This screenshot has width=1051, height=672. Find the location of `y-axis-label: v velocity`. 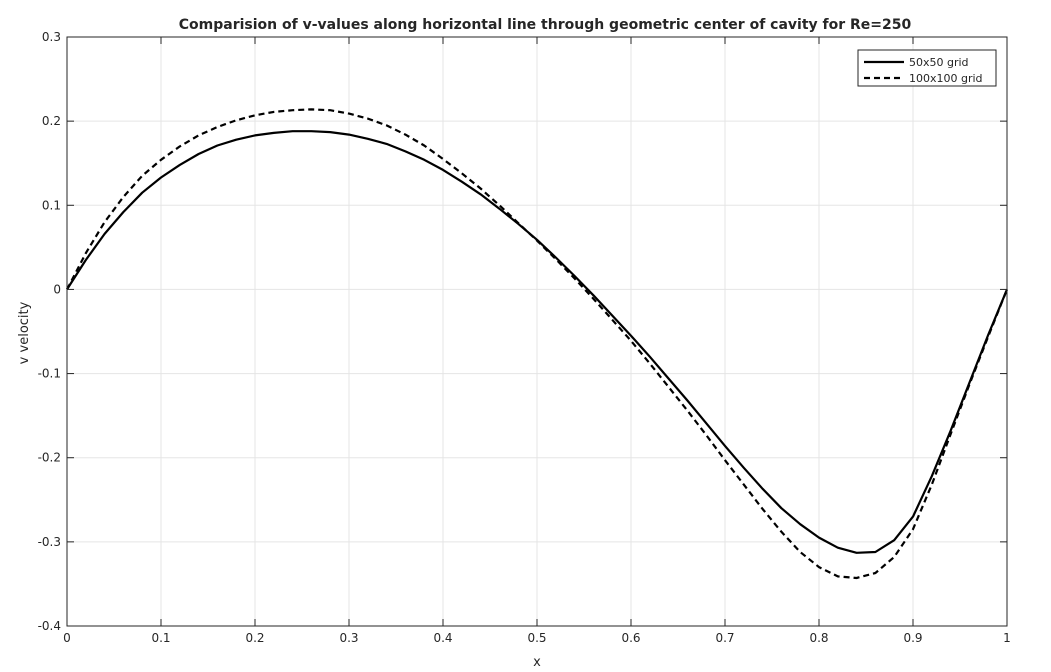

y-axis-label: v velocity is located at coordinates (24, 332).